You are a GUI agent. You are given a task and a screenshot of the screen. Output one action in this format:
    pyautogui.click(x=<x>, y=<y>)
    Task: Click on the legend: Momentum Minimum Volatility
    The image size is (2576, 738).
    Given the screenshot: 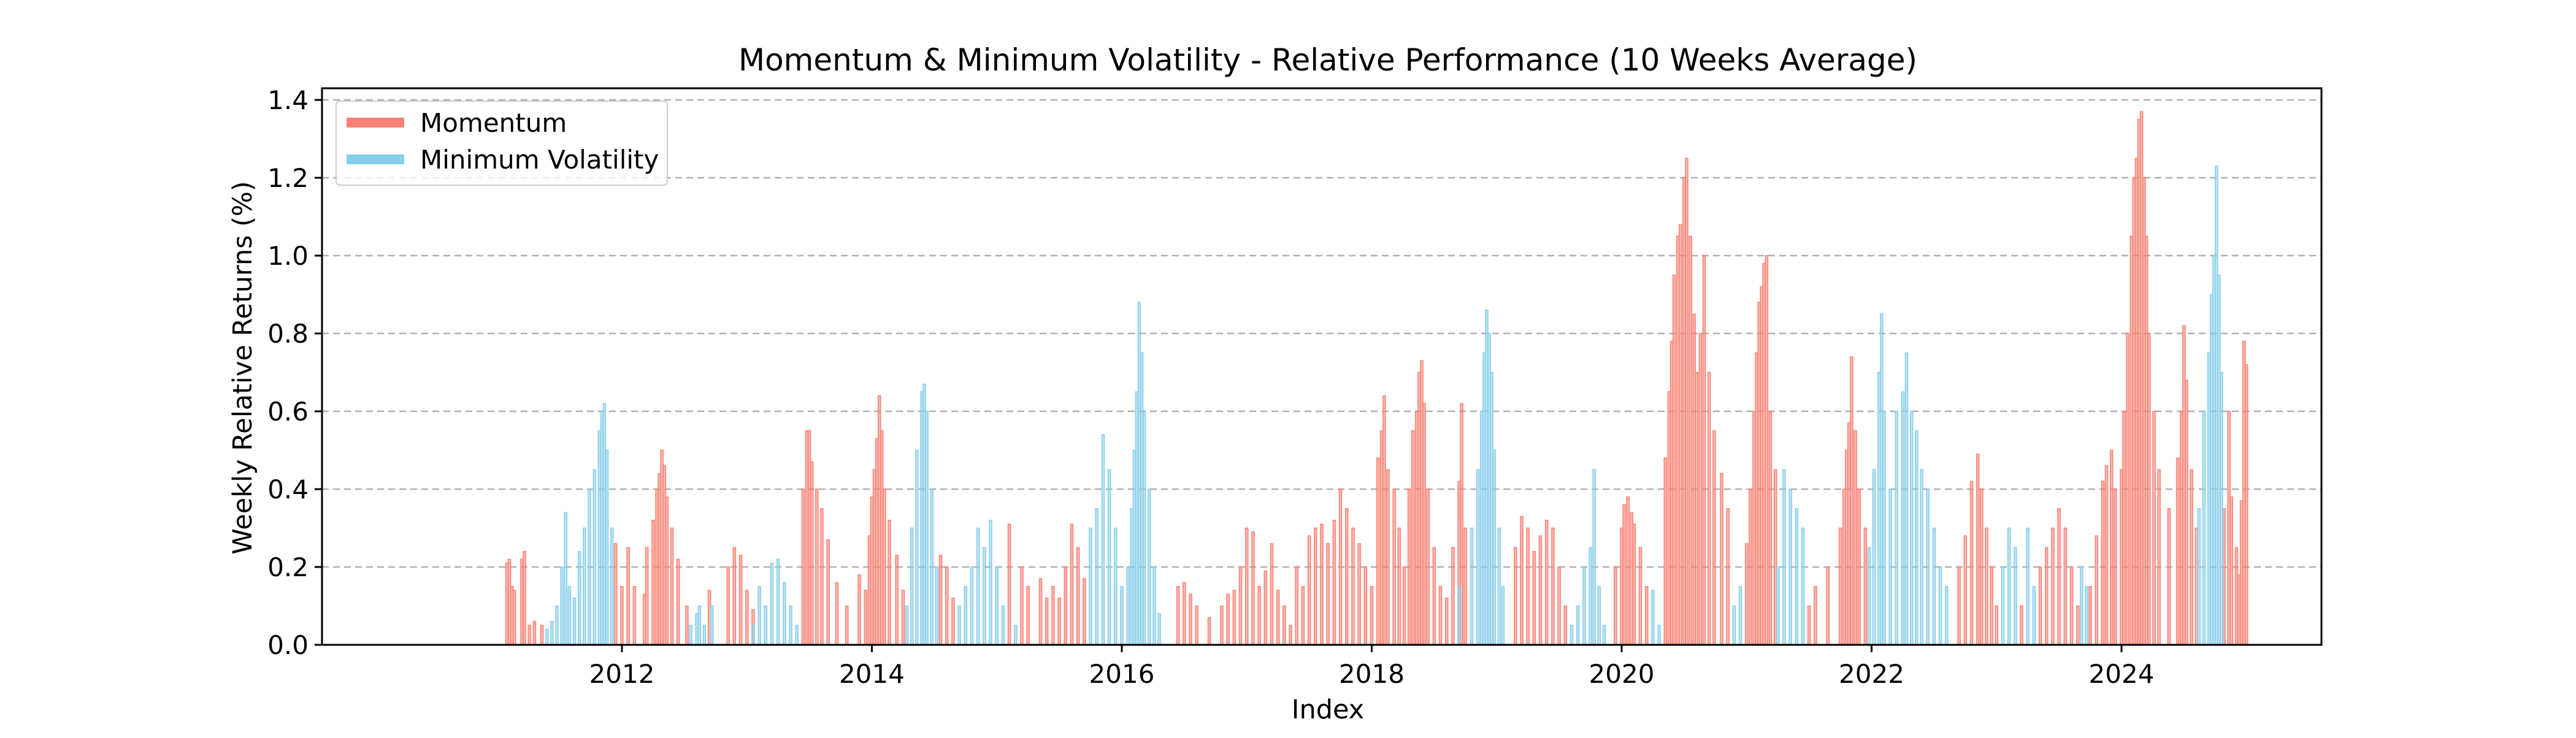 What is the action you would take?
    pyautogui.click(x=501, y=143)
    